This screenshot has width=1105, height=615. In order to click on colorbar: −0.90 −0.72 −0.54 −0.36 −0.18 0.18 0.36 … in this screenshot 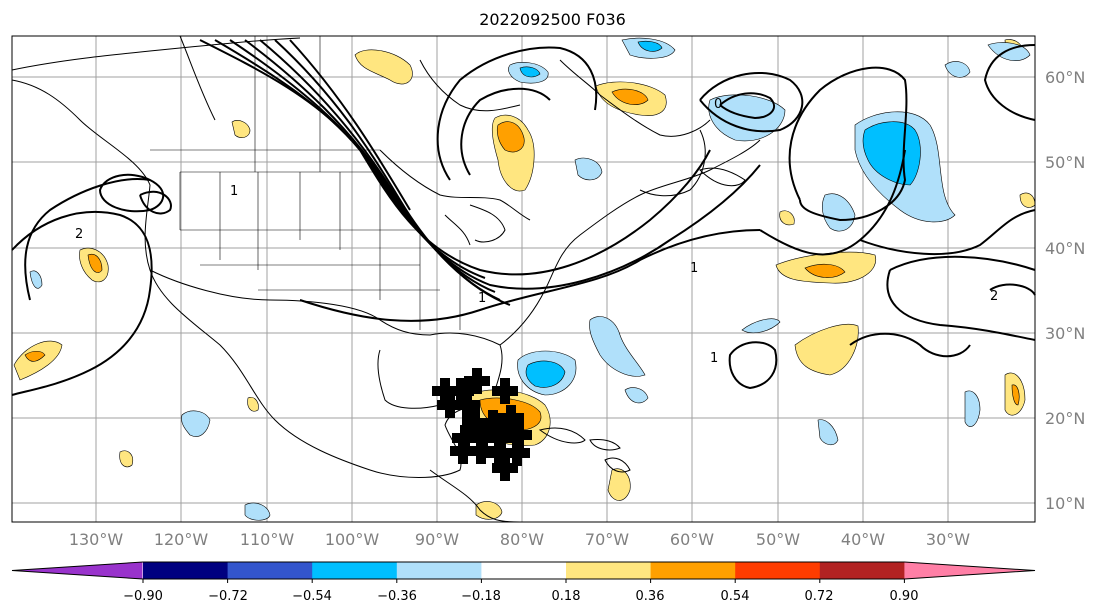, I will do `click(523, 582)`.